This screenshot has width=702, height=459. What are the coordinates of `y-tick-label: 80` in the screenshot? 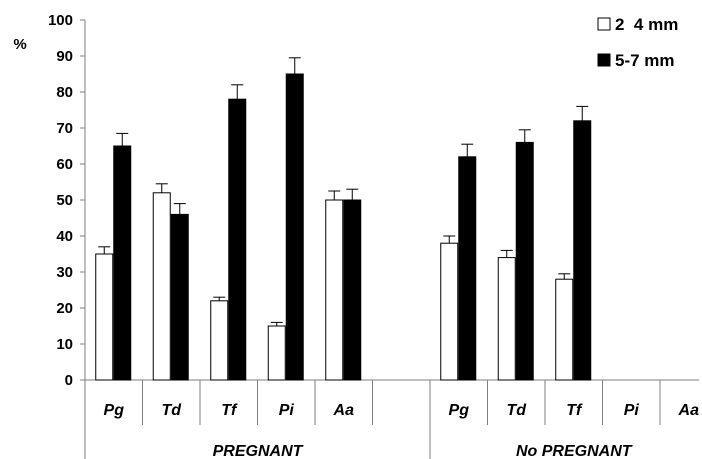 It's located at (64, 92).